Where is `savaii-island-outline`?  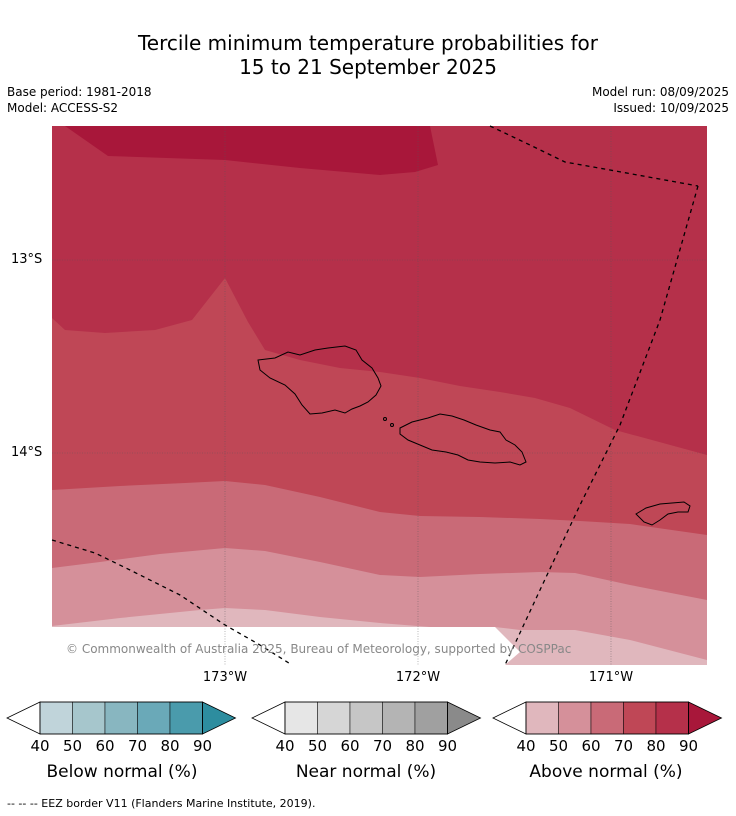
savaii-island-outline is located at coordinates (319, 380).